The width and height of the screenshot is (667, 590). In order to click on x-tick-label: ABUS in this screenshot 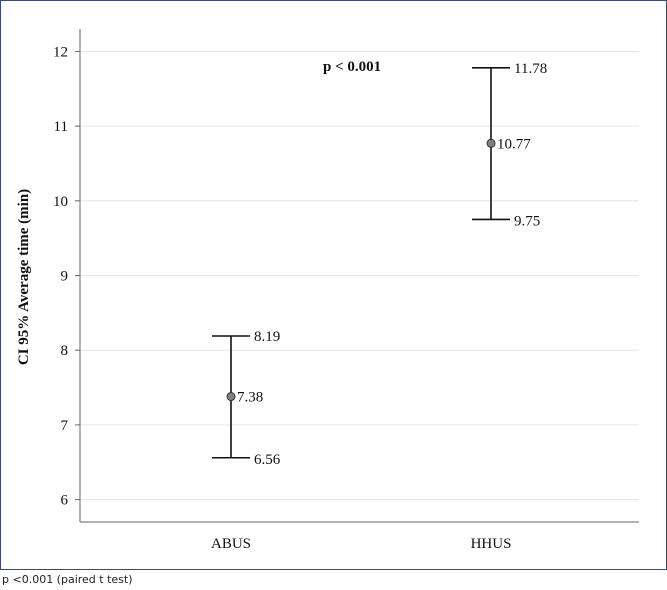, I will do `click(231, 544)`.